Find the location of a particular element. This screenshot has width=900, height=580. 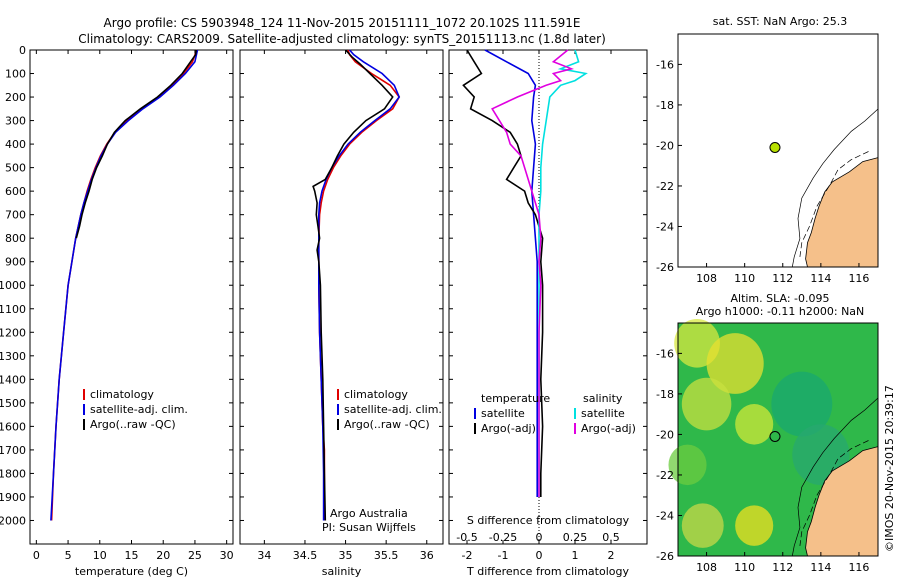

y-tick-label: 1900 is located at coordinates (13, 497).